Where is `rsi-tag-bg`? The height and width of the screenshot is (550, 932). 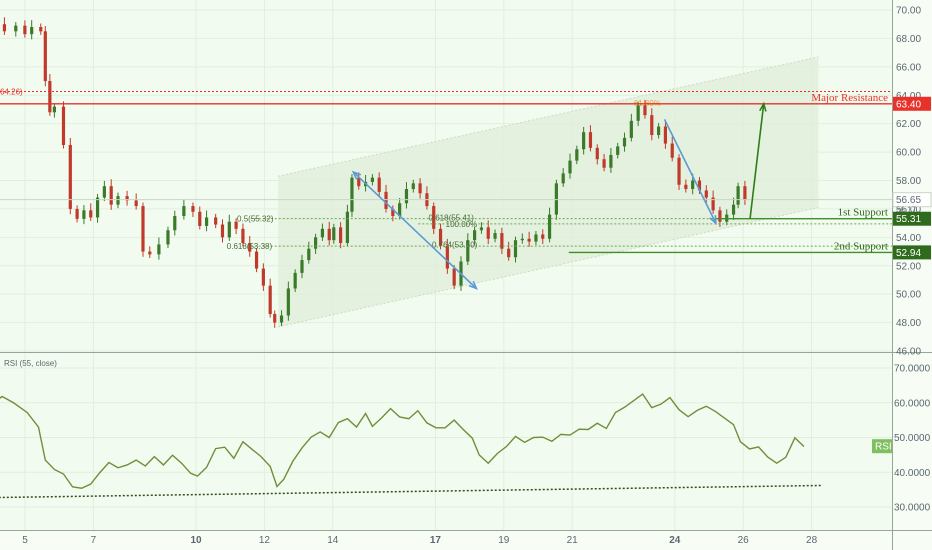
rsi-tag-bg is located at coordinates (882, 446).